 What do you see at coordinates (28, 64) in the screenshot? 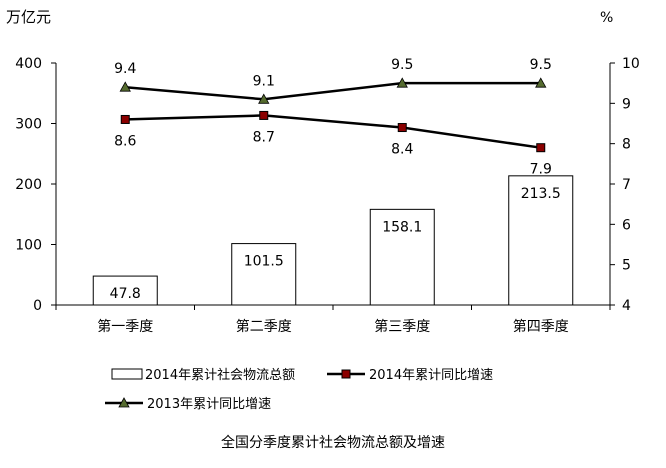
I see `y-left-tick-label: 400` at bounding box center [28, 64].